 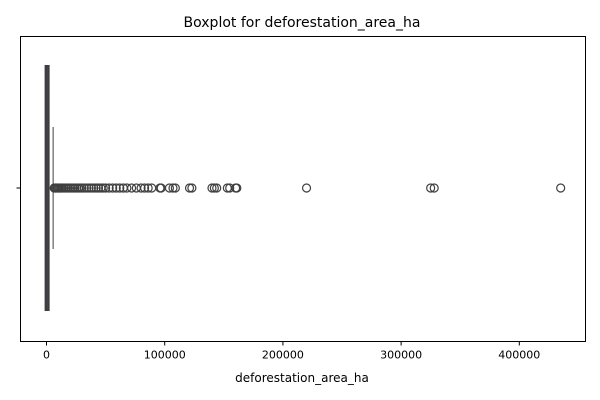 I want to click on chart-title: Boxplot for deforestation_area_ha, so click(x=302, y=23).